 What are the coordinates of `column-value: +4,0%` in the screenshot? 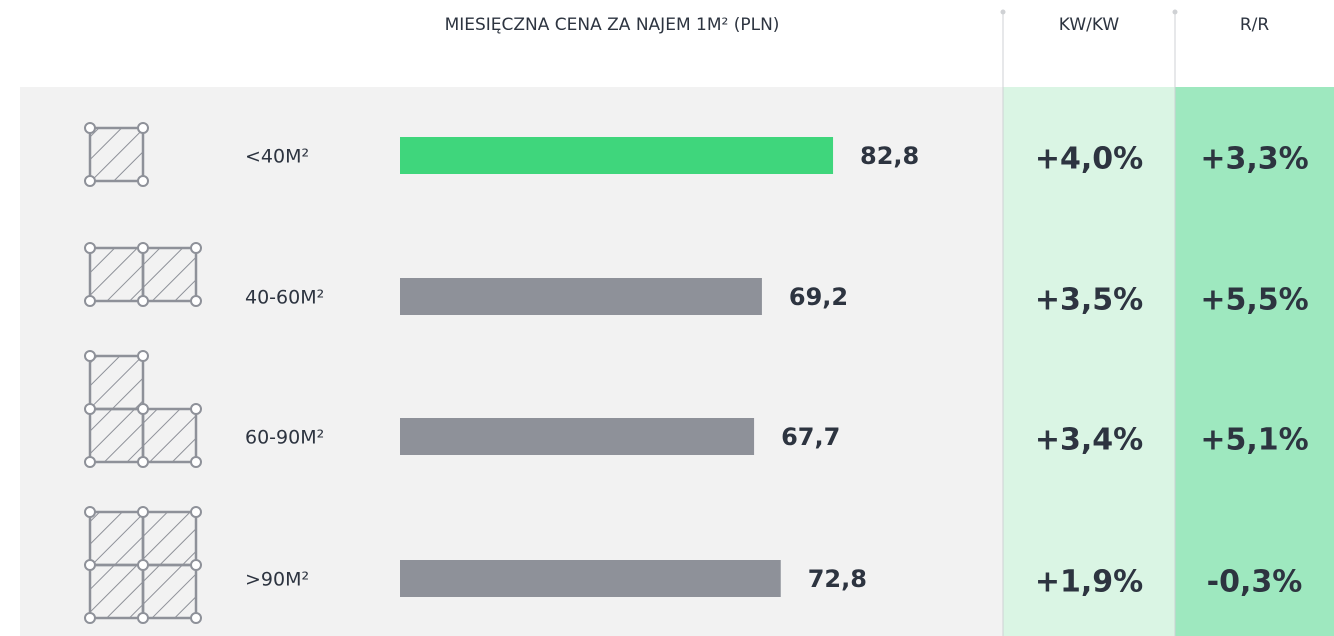 It's located at (1089, 159).